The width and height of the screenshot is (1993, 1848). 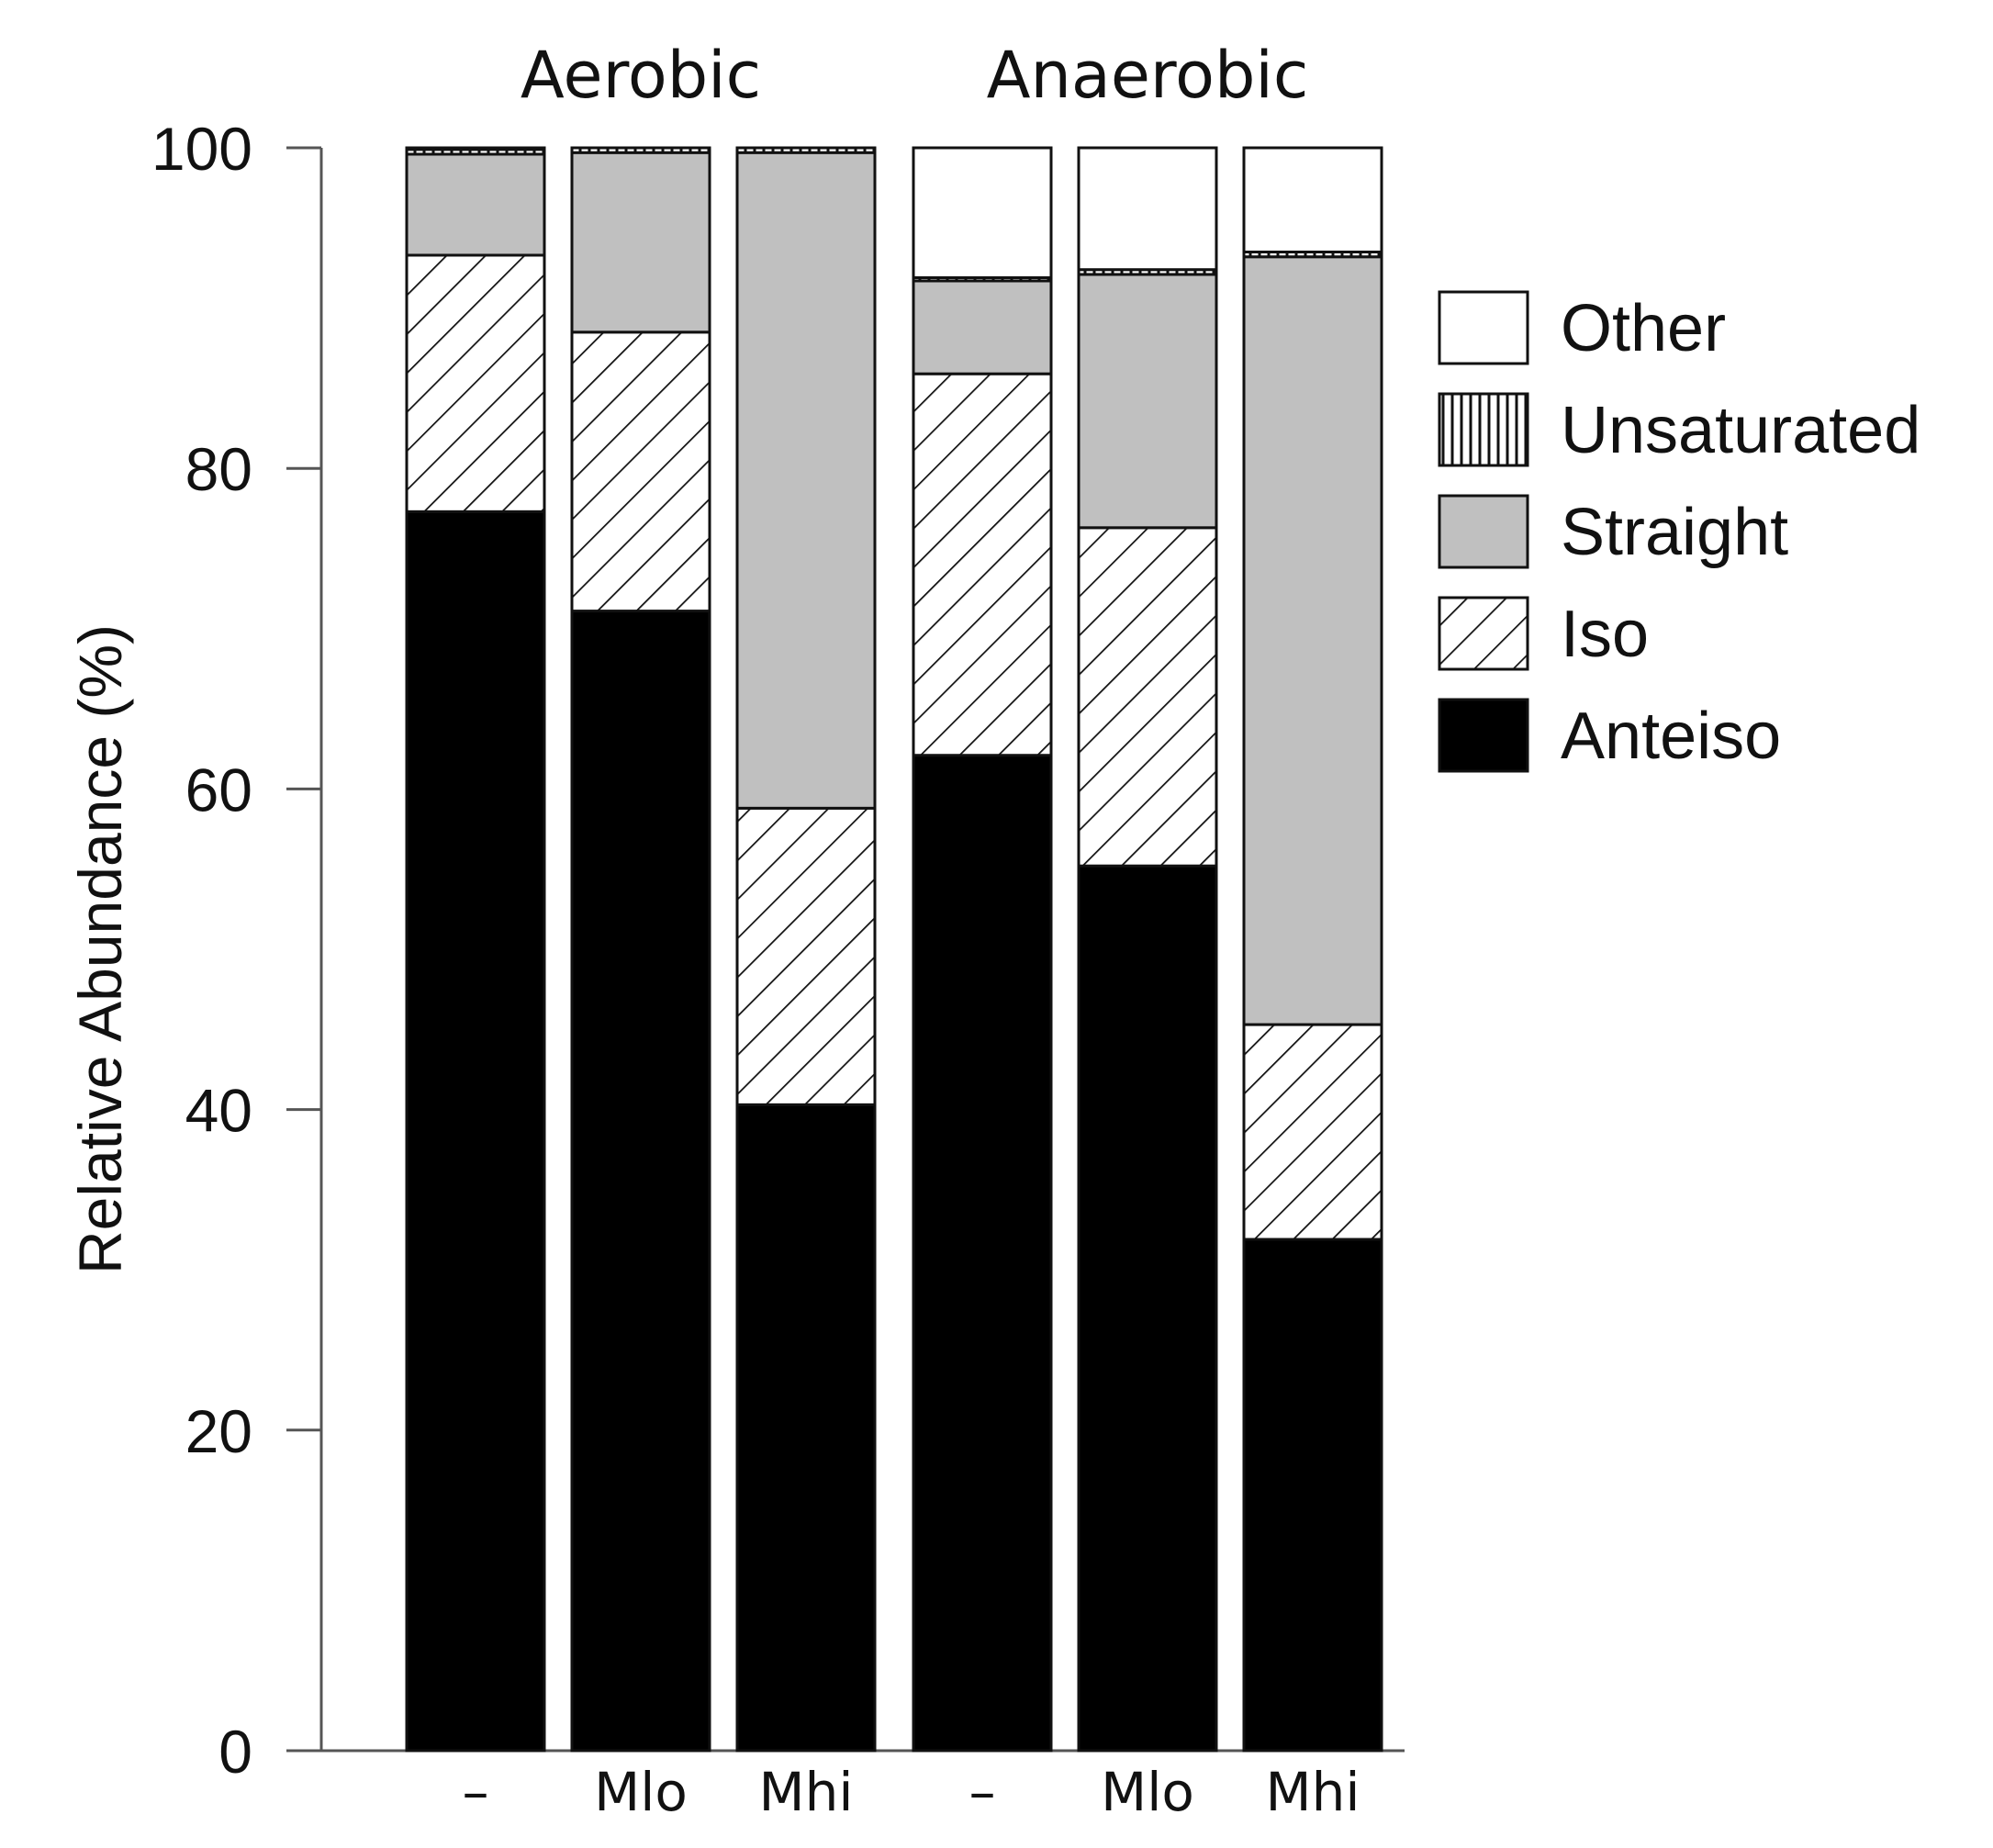 What do you see at coordinates (218, 789) in the screenshot?
I see `y-tick-label: 60` at bounding box center [218, 789].